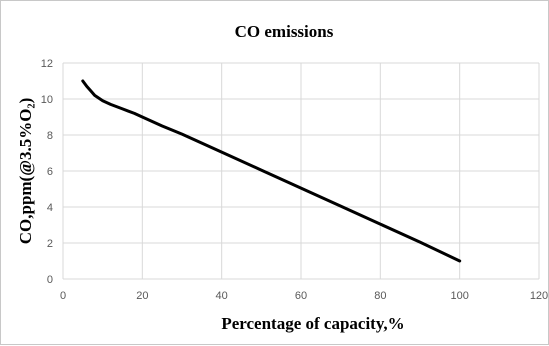 Image resolution: width=549 pixels, height=346 pixels. I want to click on x-tick-label: 120, so click(539, 296).